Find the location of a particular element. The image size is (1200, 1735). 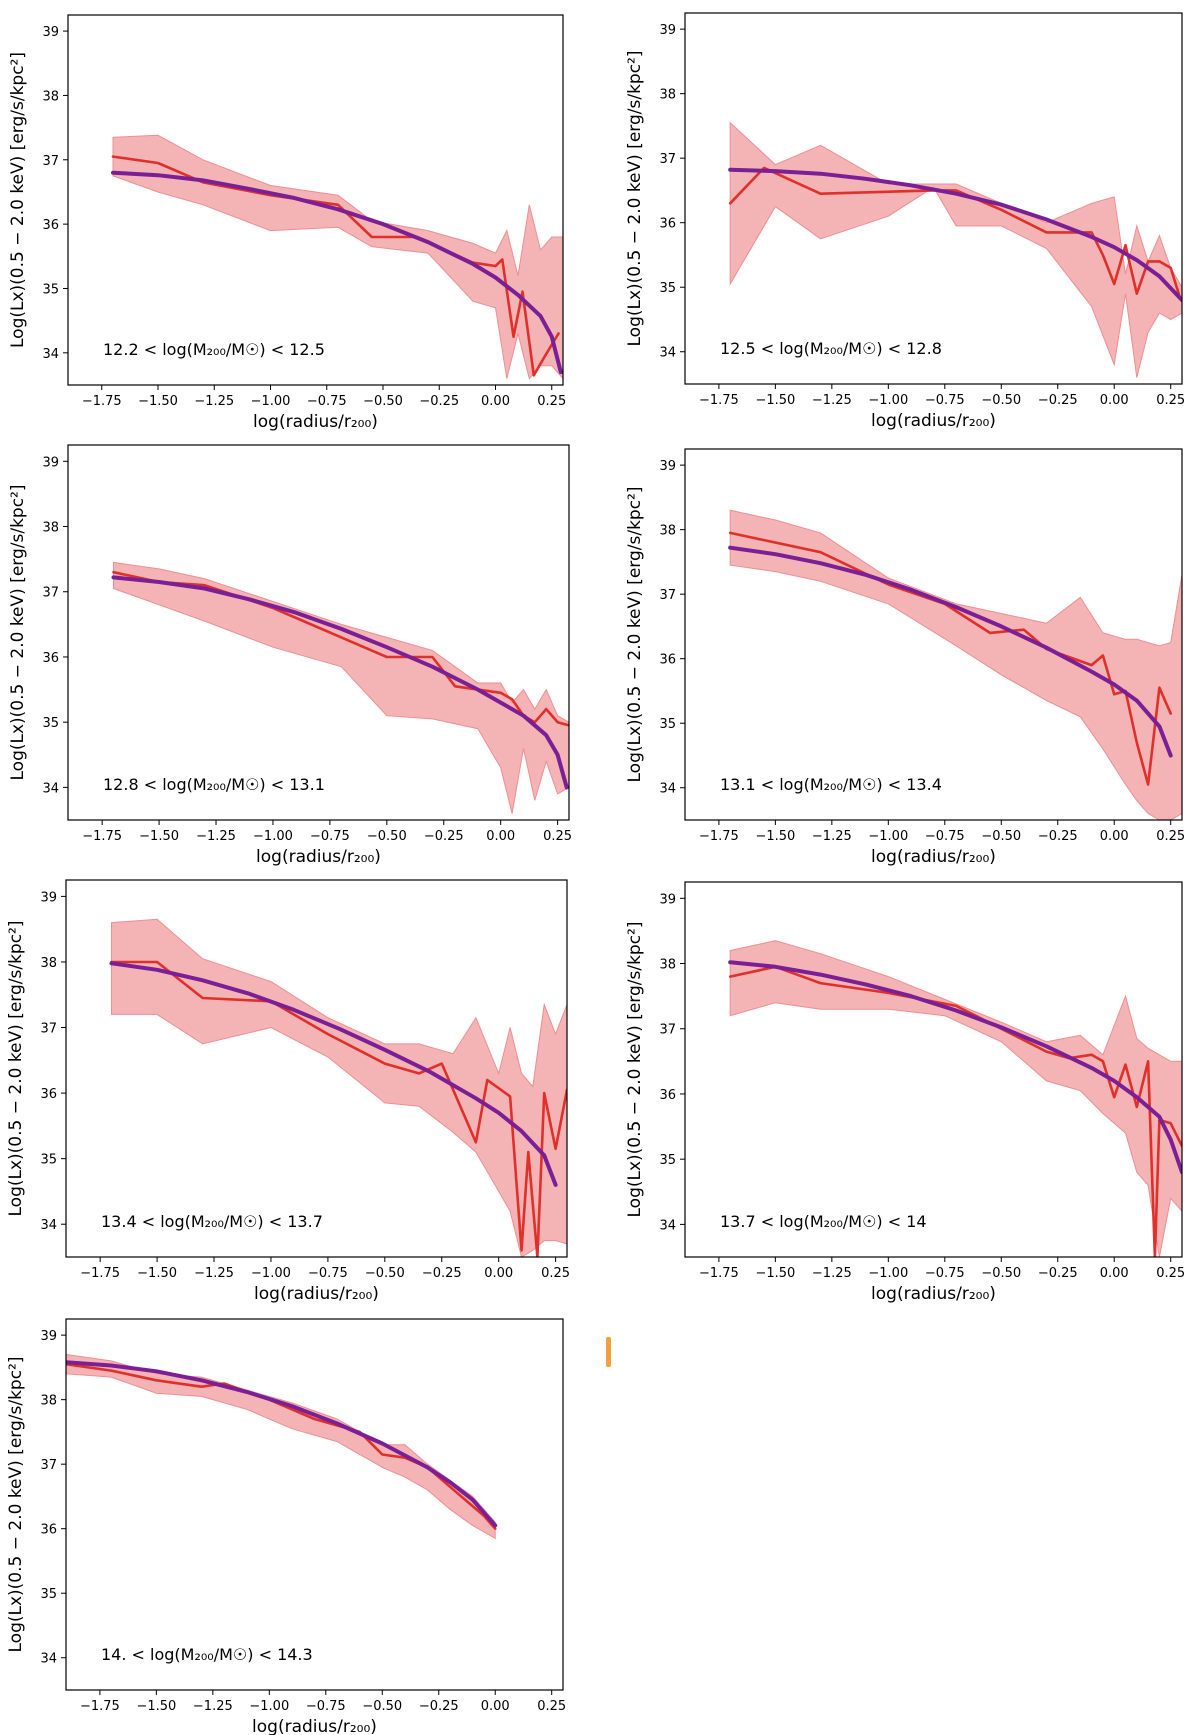

mass-bin-annotation: 14. < log(M₂₀₀/M☉) < 14.3 is located at coordinates (207, 1654).